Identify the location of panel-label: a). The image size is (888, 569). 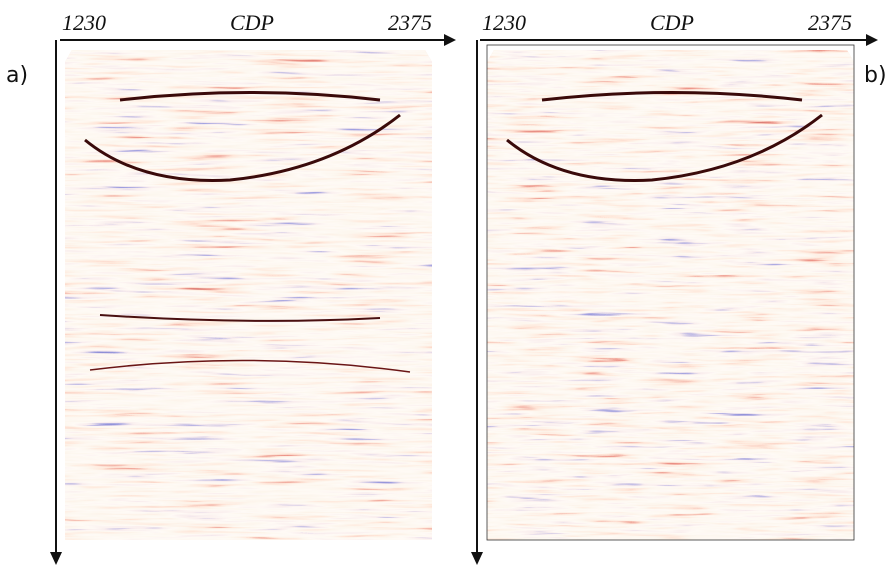
(17, 75).